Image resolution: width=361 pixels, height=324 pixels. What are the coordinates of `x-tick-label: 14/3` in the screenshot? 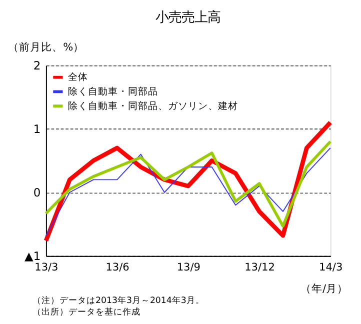 It's located at (331, 268).